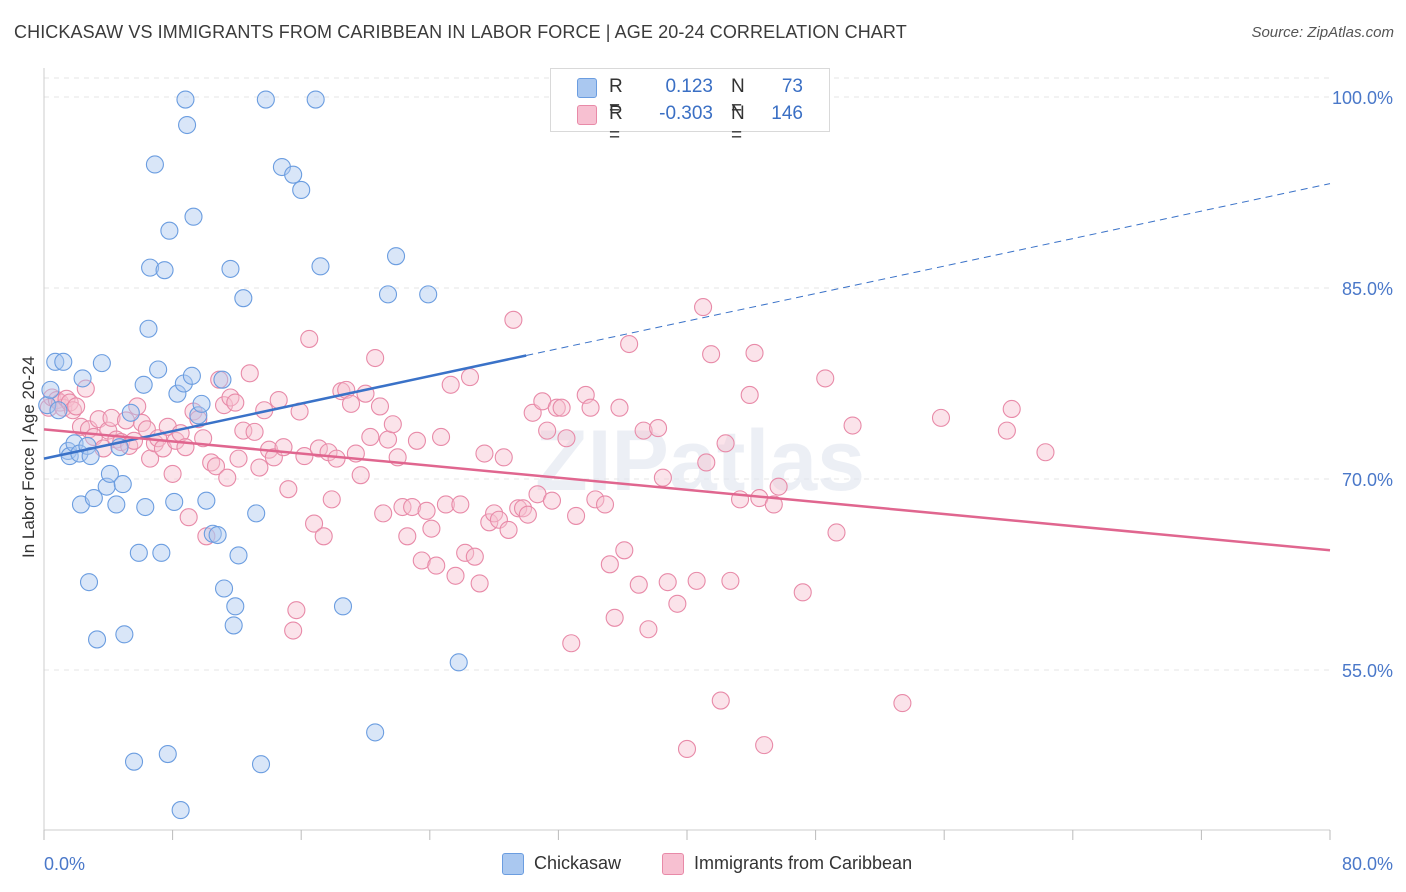 Image resolution: width=1406 pixels, height=892 pixels. What do you see at coordinates (285, 407) in the screenshot?
I see `trend-line-chickasaw` at bounding box center [285, 407].